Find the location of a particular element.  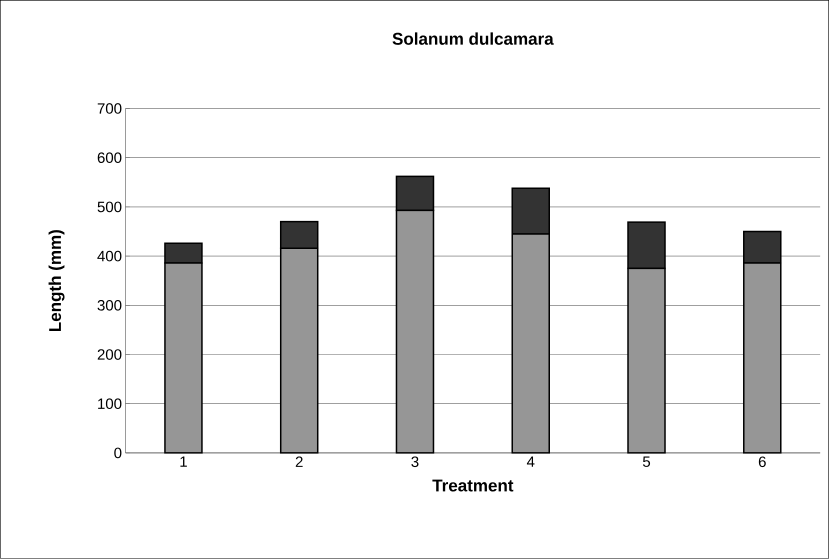

y-tick-label: 0 is located at coordinates (118, 453).